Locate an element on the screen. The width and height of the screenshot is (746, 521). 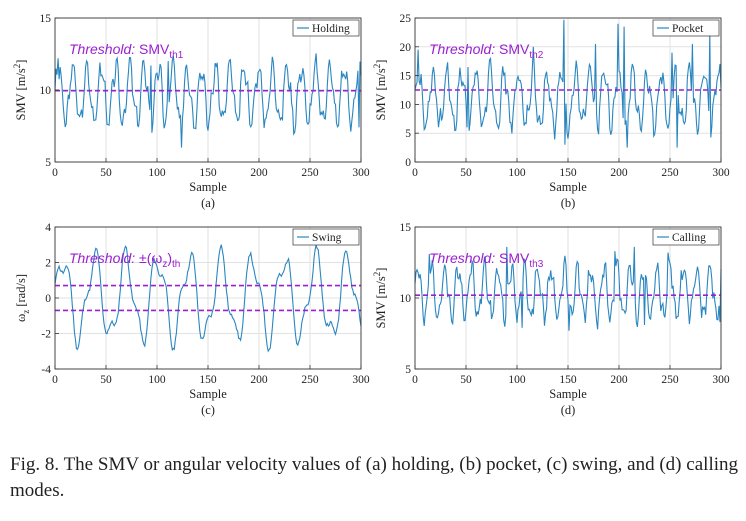
threshold-sub: th2 is located at coordinates (536, 55).